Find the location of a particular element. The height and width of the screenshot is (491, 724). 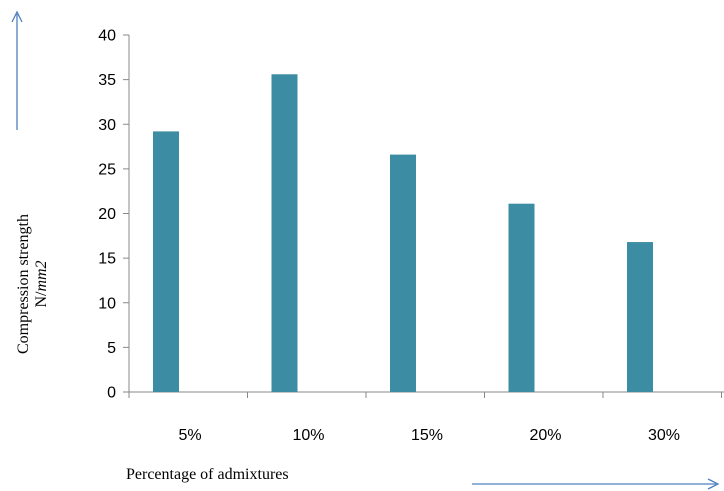

y-tick-label: 40 is located at coordinates (107, 36).